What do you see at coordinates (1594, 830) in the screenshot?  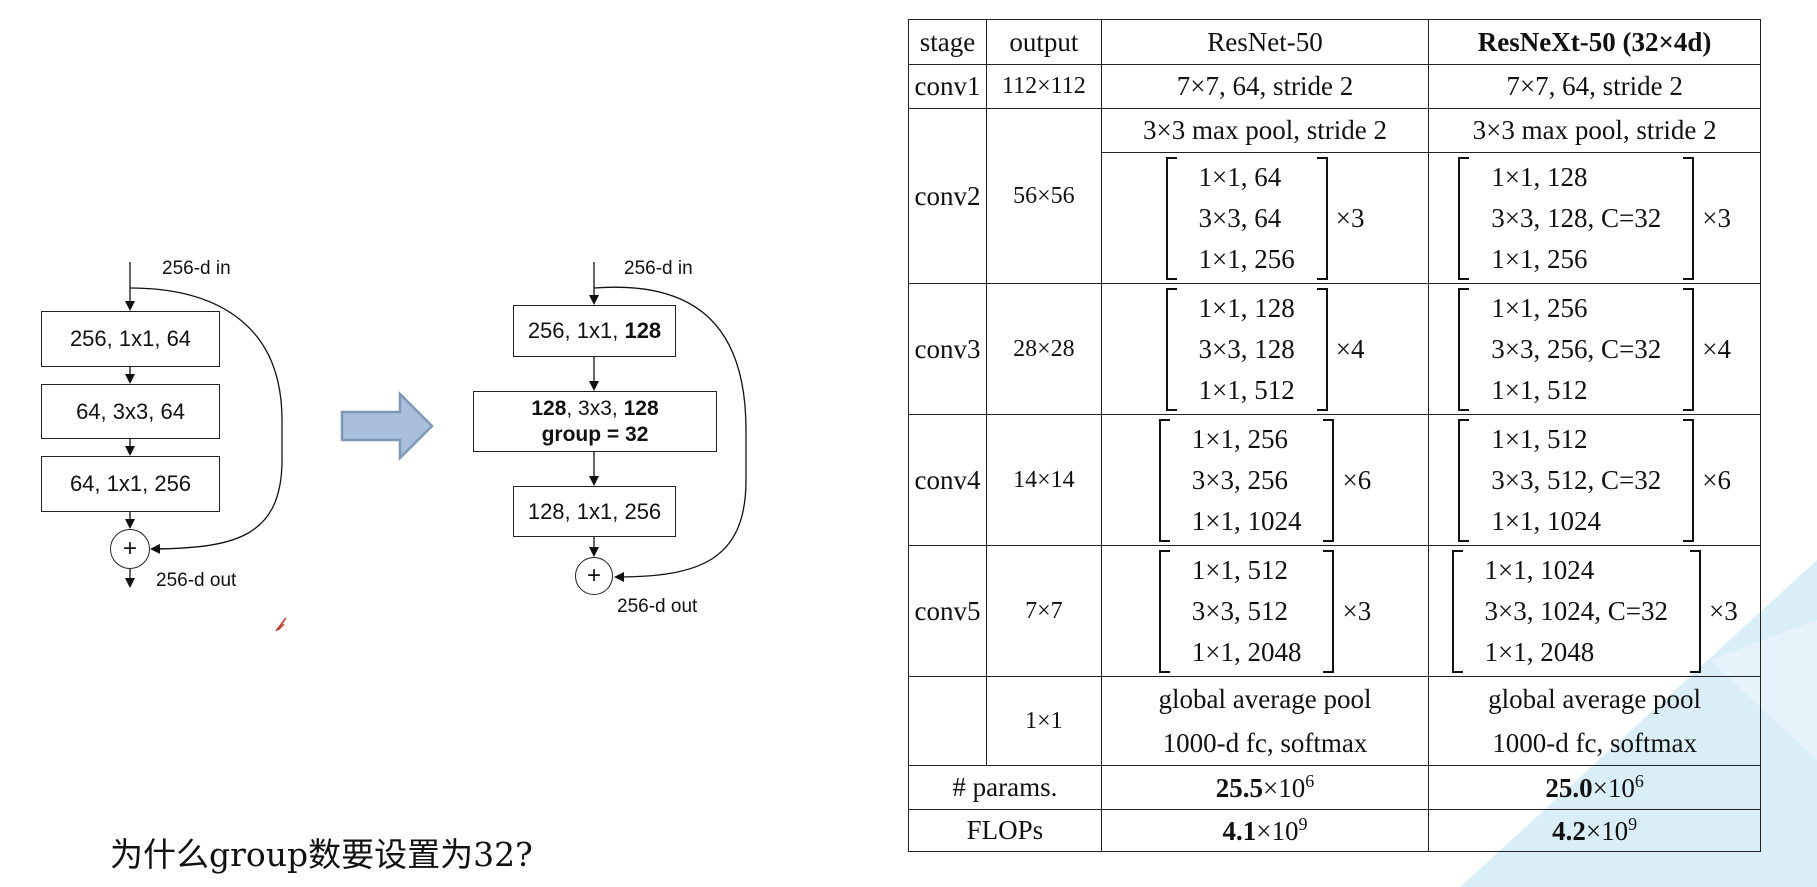 I see `resnext-flops: 4.2×109` at bounding box center [1594, 830].